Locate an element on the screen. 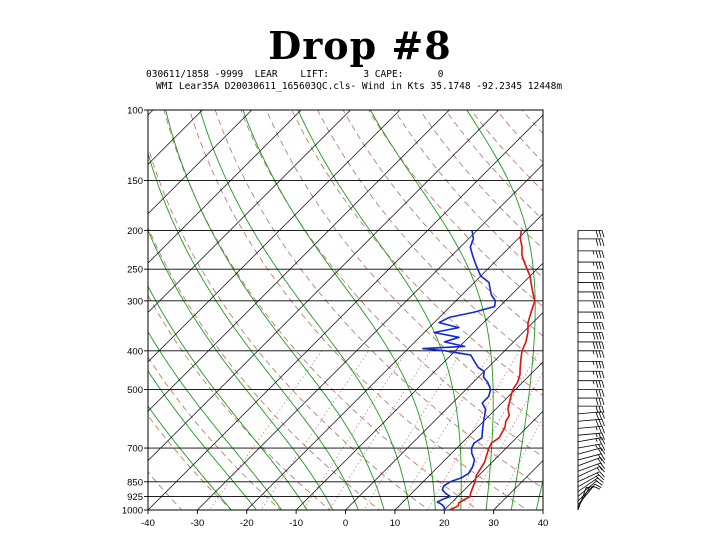  chart-title: Drop #8 is located at coordinates (360, 45).